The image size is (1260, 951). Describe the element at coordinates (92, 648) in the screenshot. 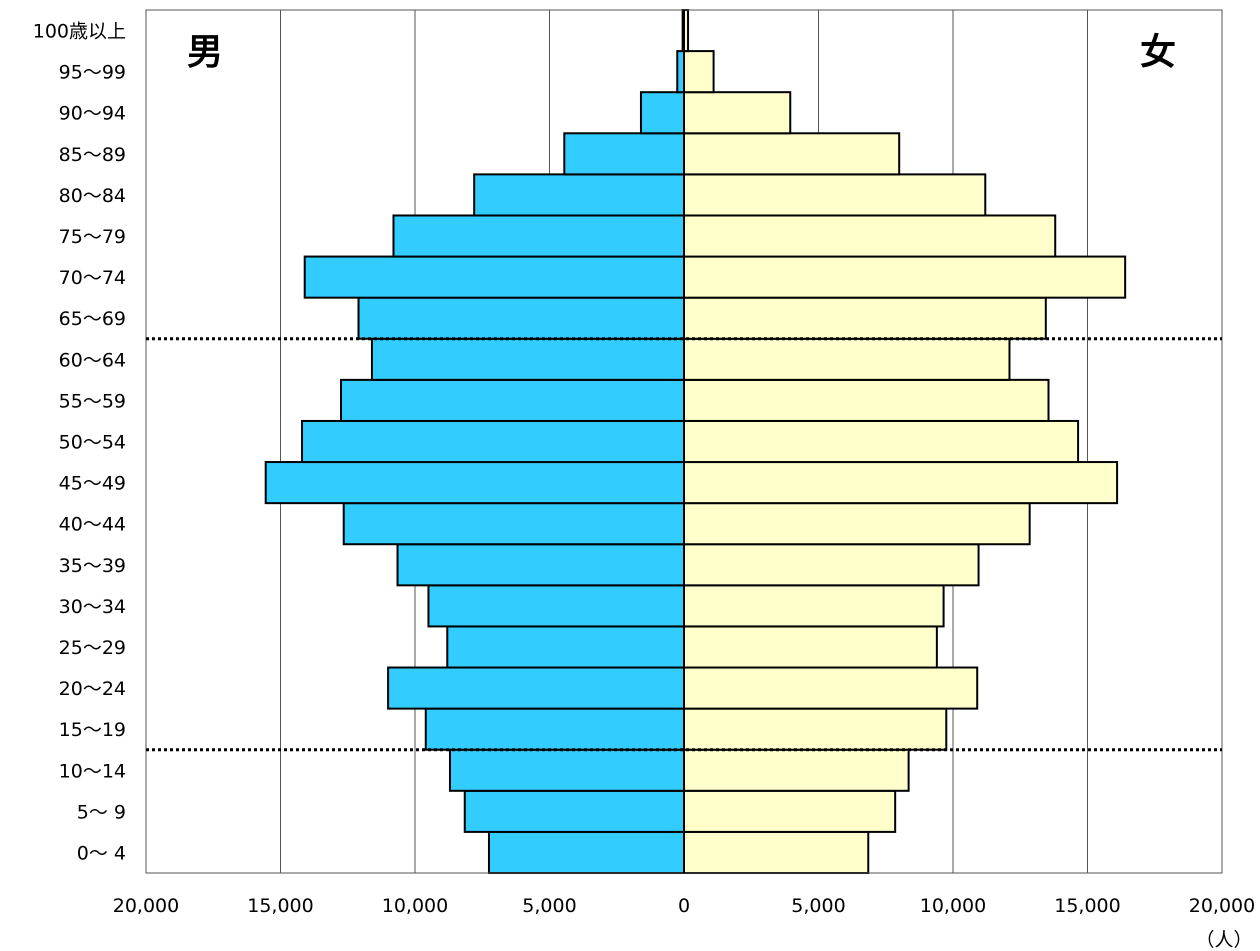

I see `age-group-label: 25〜29` at that location.